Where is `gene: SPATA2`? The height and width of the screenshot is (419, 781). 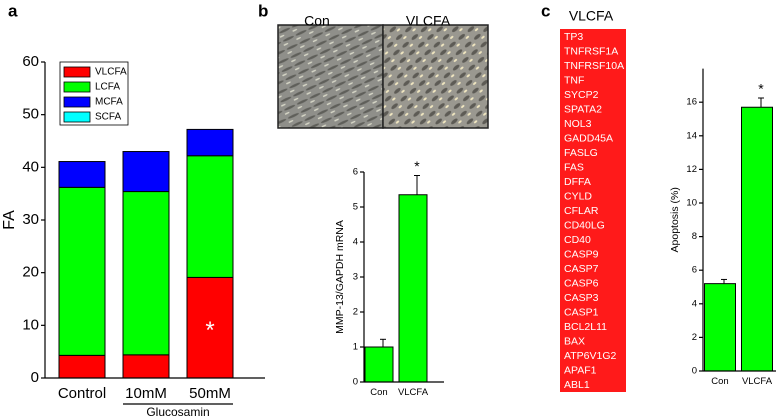
gene: SPATA2 is located at coordinates (583, 109).